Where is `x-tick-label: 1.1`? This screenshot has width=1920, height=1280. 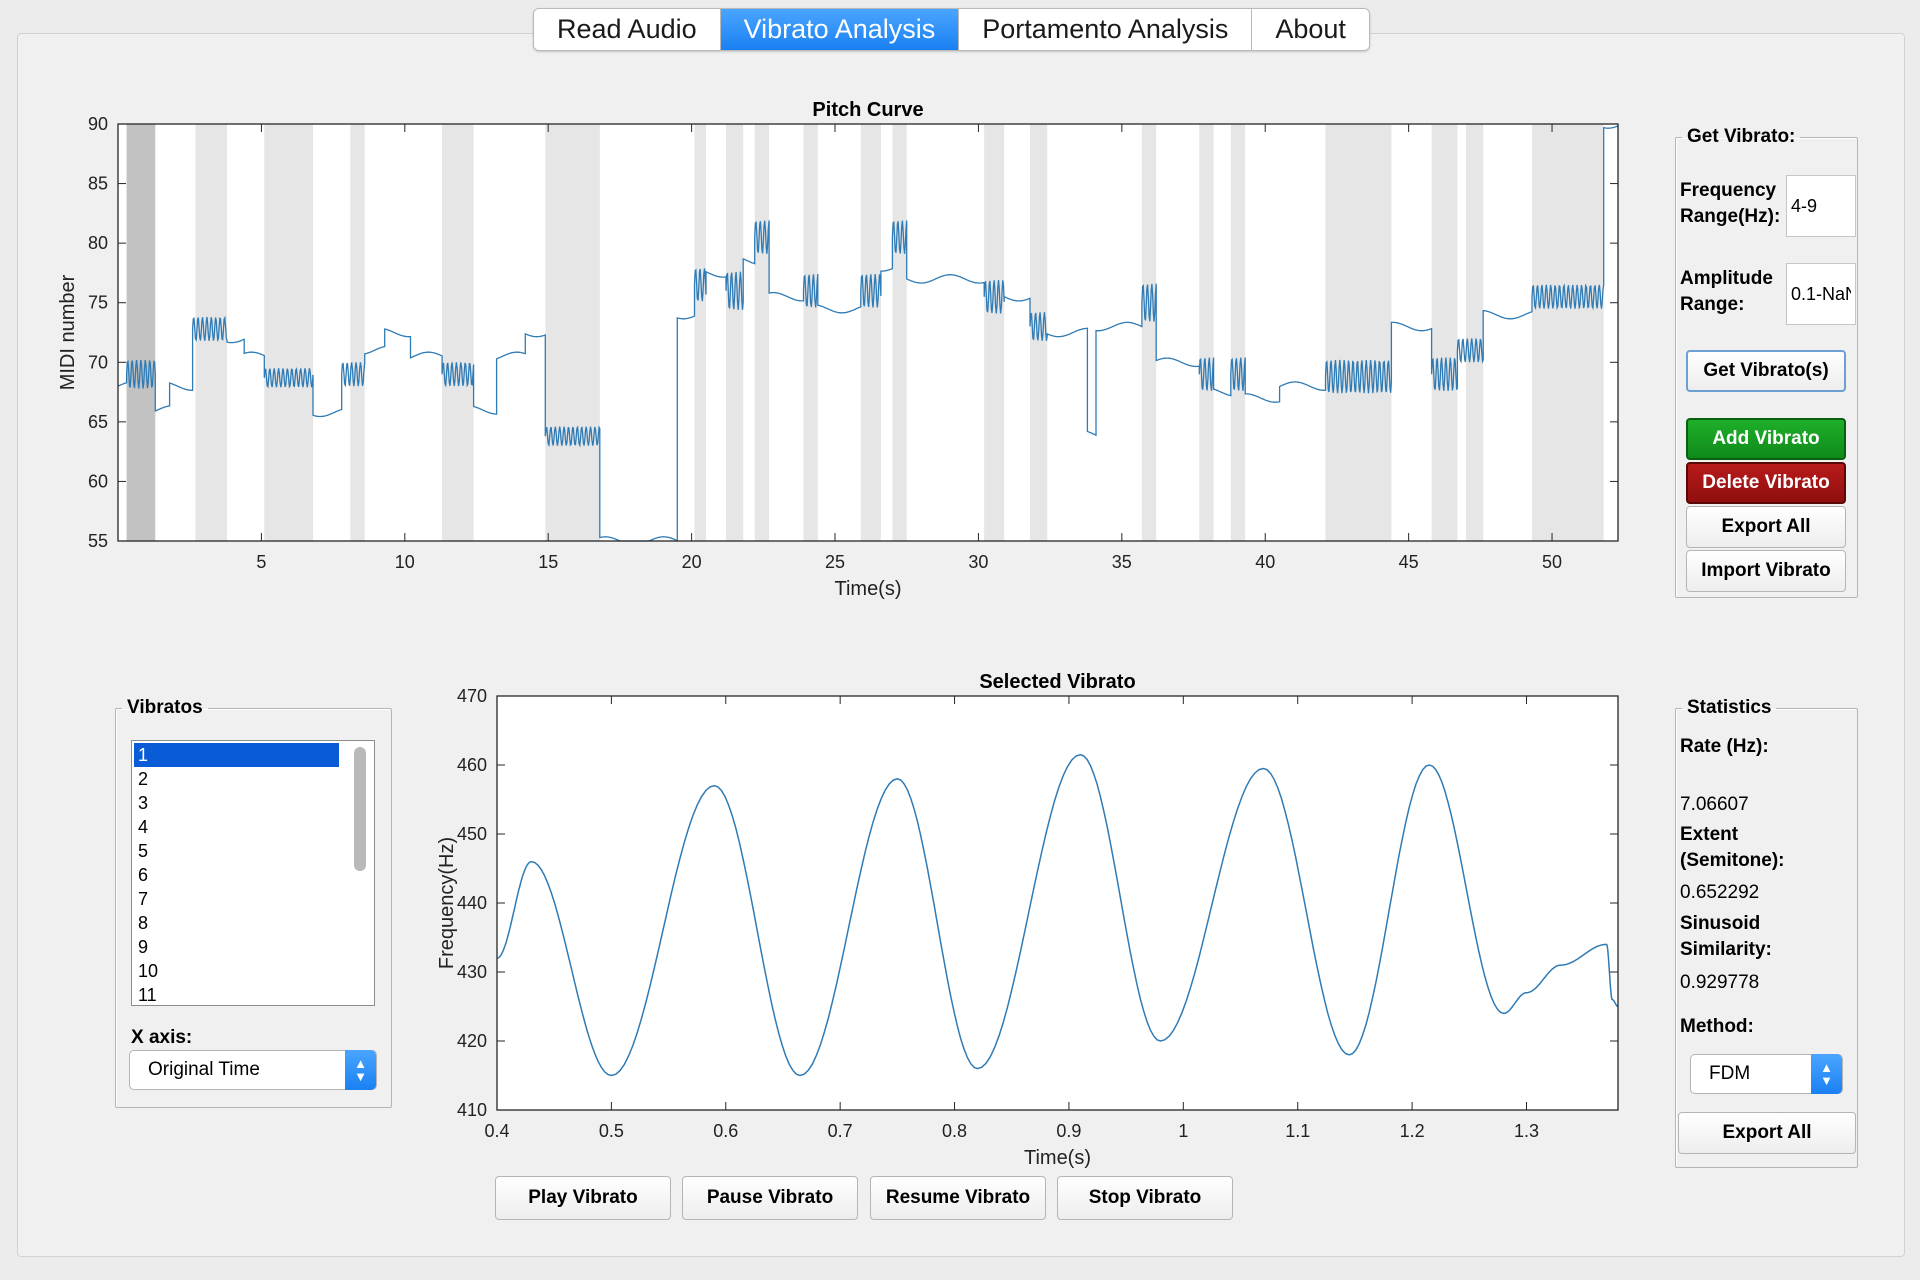
x-tick-label: 1.1 is located at coordinates (1297, 1131).